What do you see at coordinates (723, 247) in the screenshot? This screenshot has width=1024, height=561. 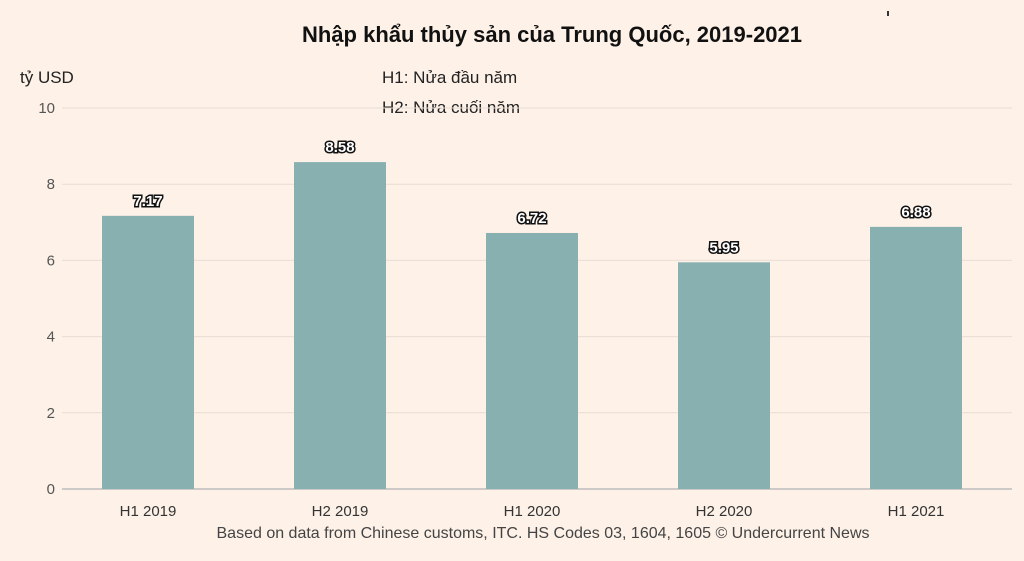 I see `data-label: 5.95` at bounding box center [723, 247].